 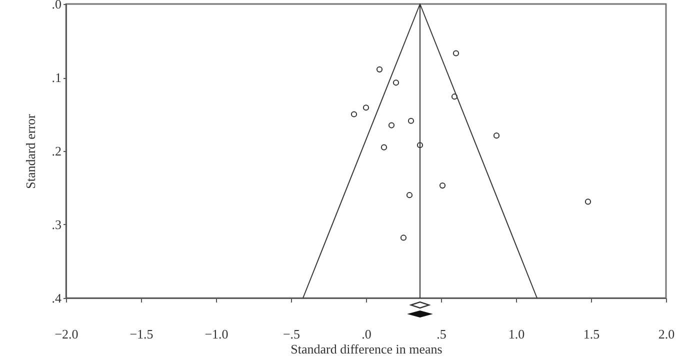 I want to click on x-tick-label: −.5, so click(x=291, y=334).